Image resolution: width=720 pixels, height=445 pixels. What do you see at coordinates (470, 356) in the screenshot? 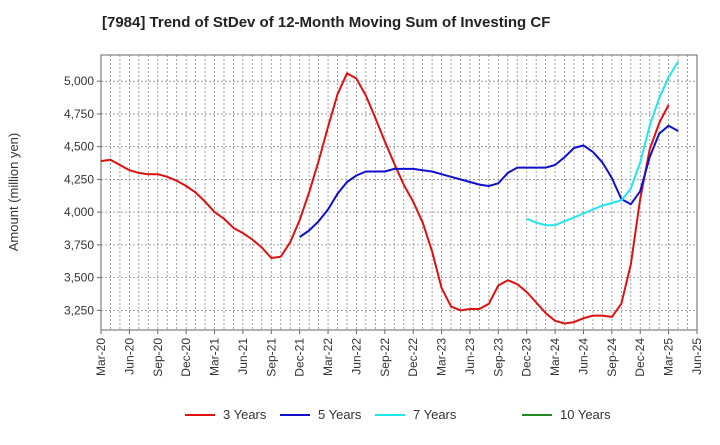
I see `x-tick-label: Jun-23` at bounding box center [470, 356].